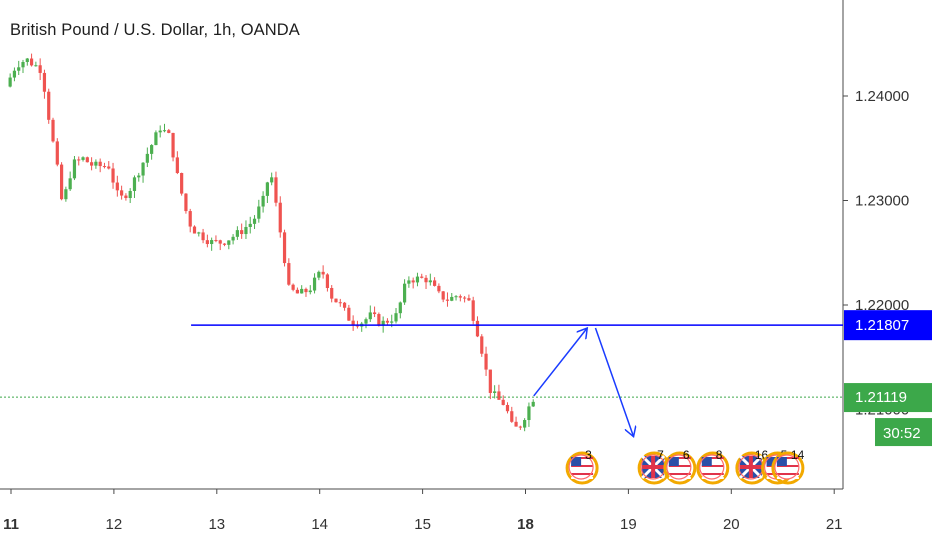 This screenshot has width=932, height=550. What do you see at coordinates (731, 524) in the screenshot?
I see `x-tick-label: 20` at bounding box center [731, 524].